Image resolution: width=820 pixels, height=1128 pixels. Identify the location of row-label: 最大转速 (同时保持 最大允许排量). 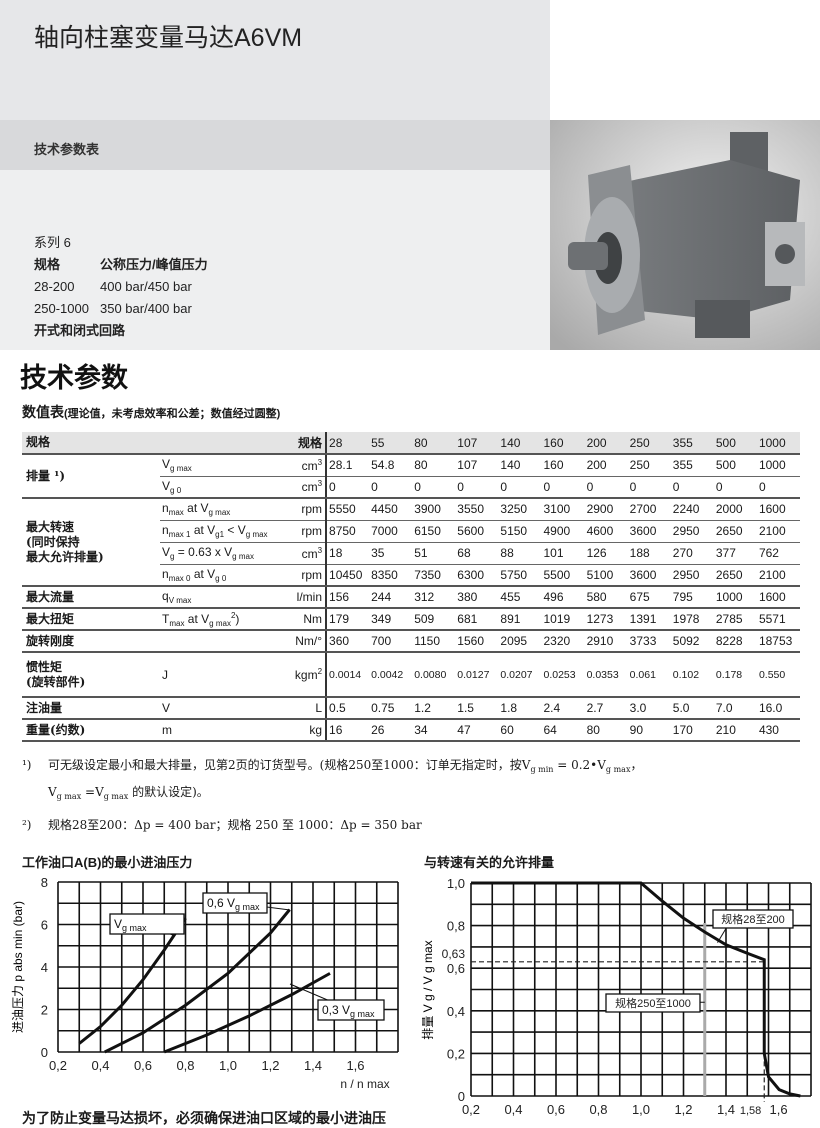
(91, 542).